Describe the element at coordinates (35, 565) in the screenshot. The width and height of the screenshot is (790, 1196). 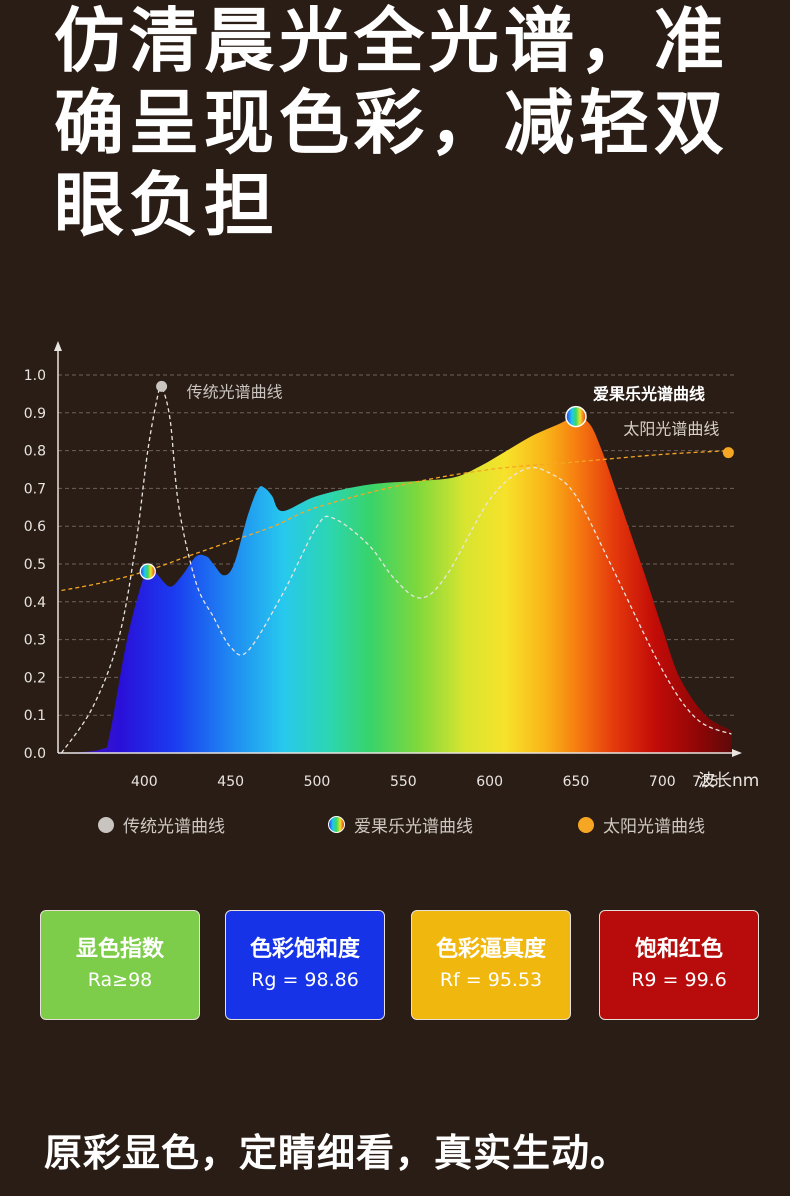
I see `y-tick-label: 0.5` at that location.